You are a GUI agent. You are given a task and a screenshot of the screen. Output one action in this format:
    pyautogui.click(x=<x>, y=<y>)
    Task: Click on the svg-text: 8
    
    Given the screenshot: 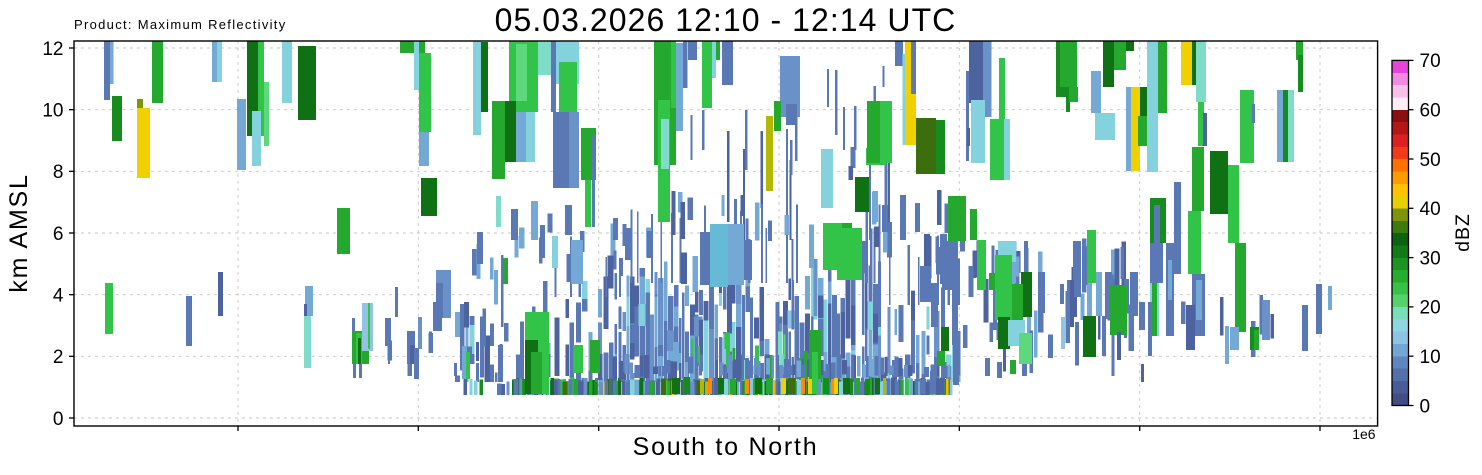 What is the action you would take?
    pyautogui.click(x=58, y=172)
    